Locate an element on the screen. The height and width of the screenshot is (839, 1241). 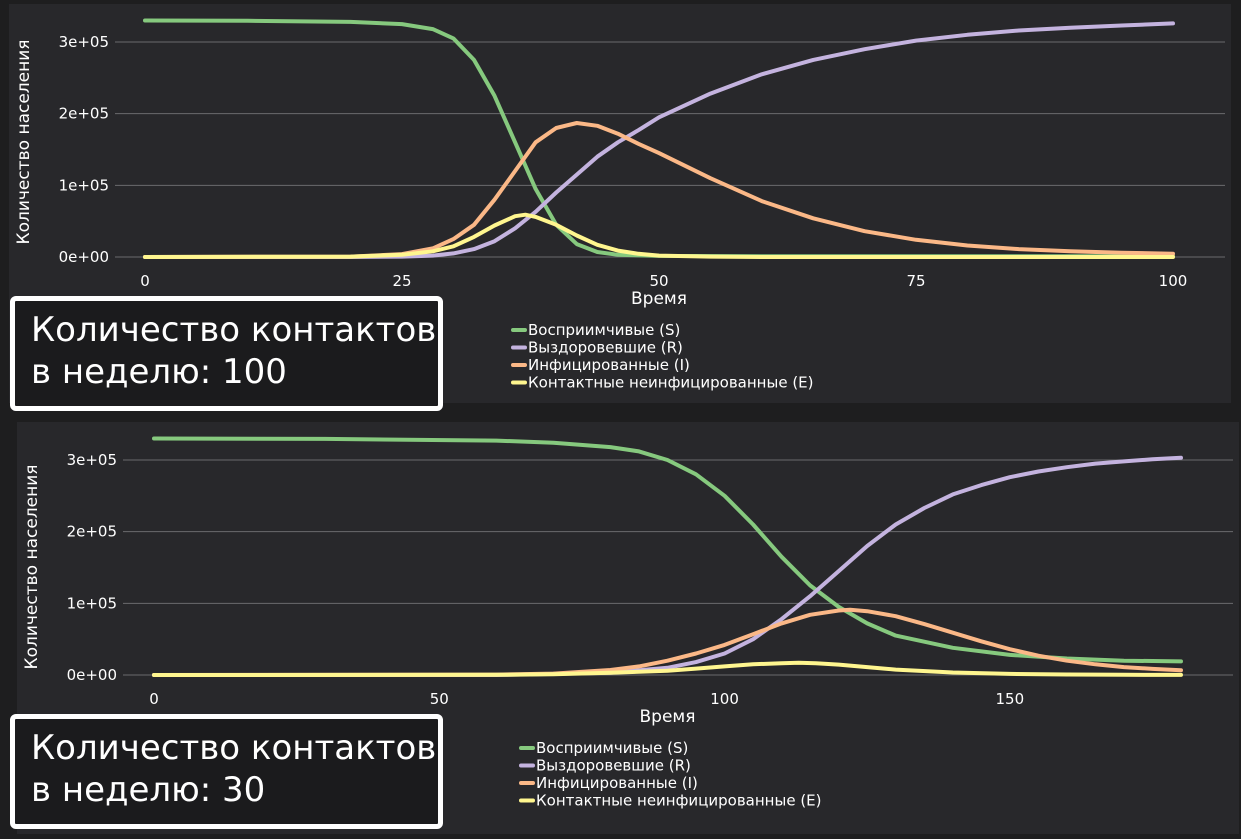
caption-contacts-100: Количество контактов в неделю: 100 is located at coordinates (226, 353).